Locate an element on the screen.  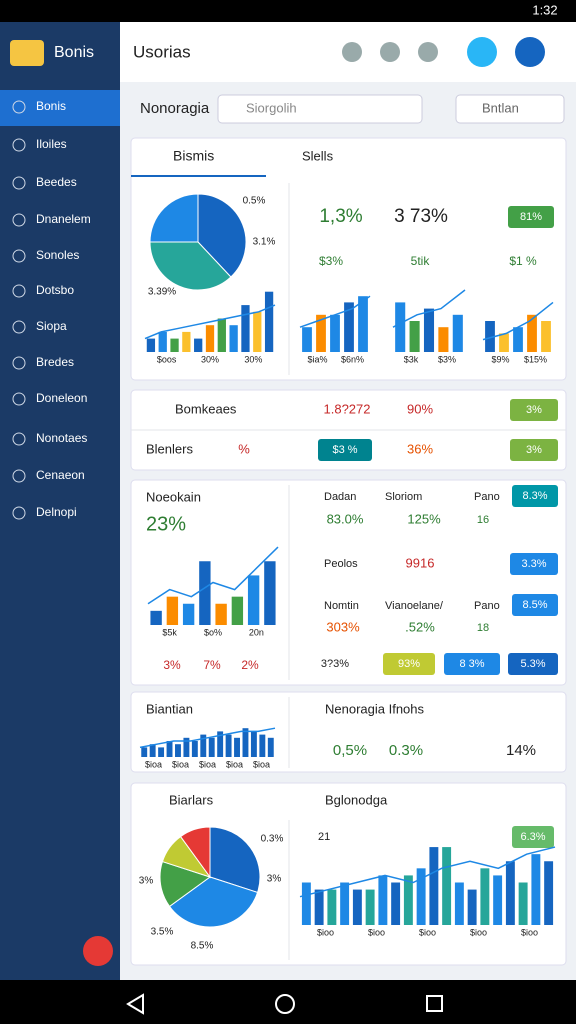
nav-item: Dnanelem is located at coordinates (63, 219).